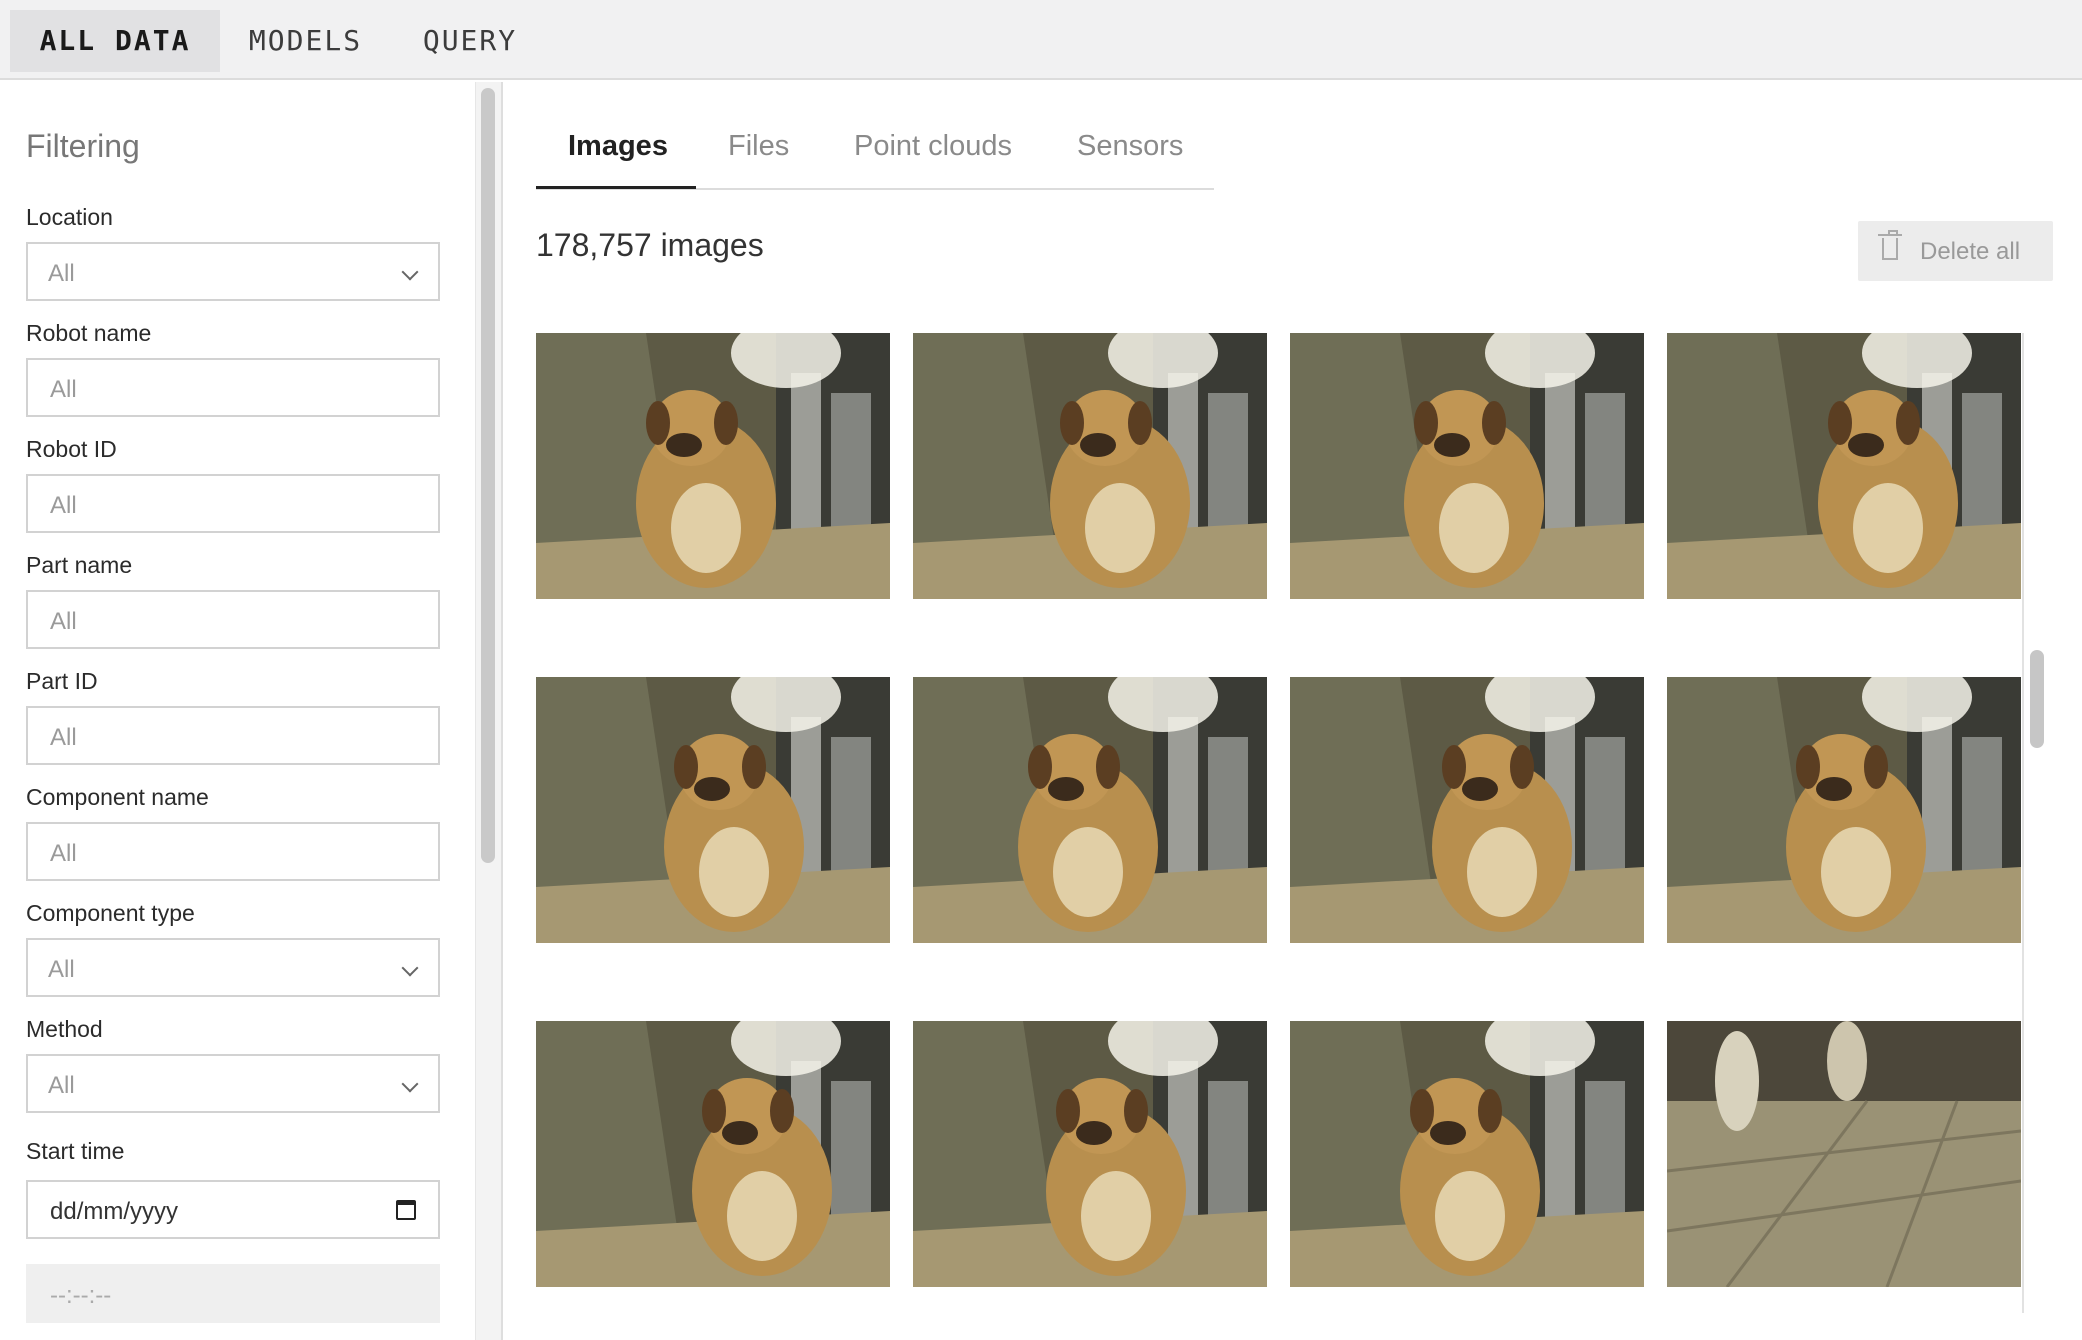 The height and width of the screenshot is (1340, 2082). What do you see at coordinates (233, 503) in the screenshot?
I see `robot-id-input: All` at bounding box center [233, 503].